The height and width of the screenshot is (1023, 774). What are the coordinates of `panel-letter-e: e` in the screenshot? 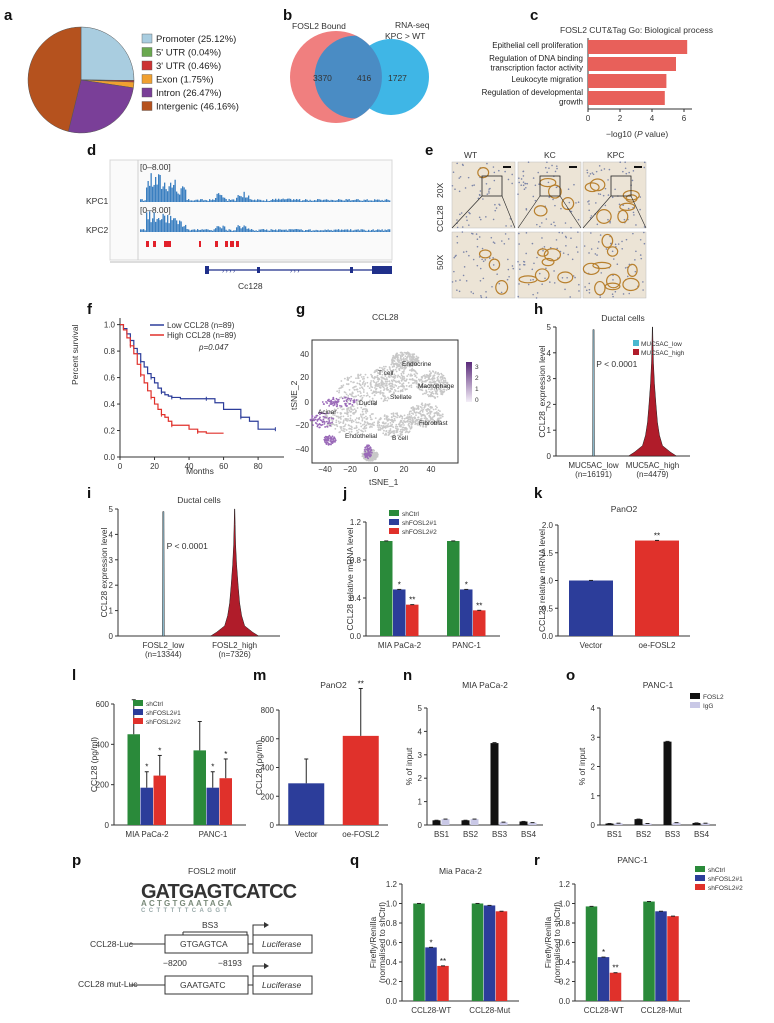 It's located at (429, 150).